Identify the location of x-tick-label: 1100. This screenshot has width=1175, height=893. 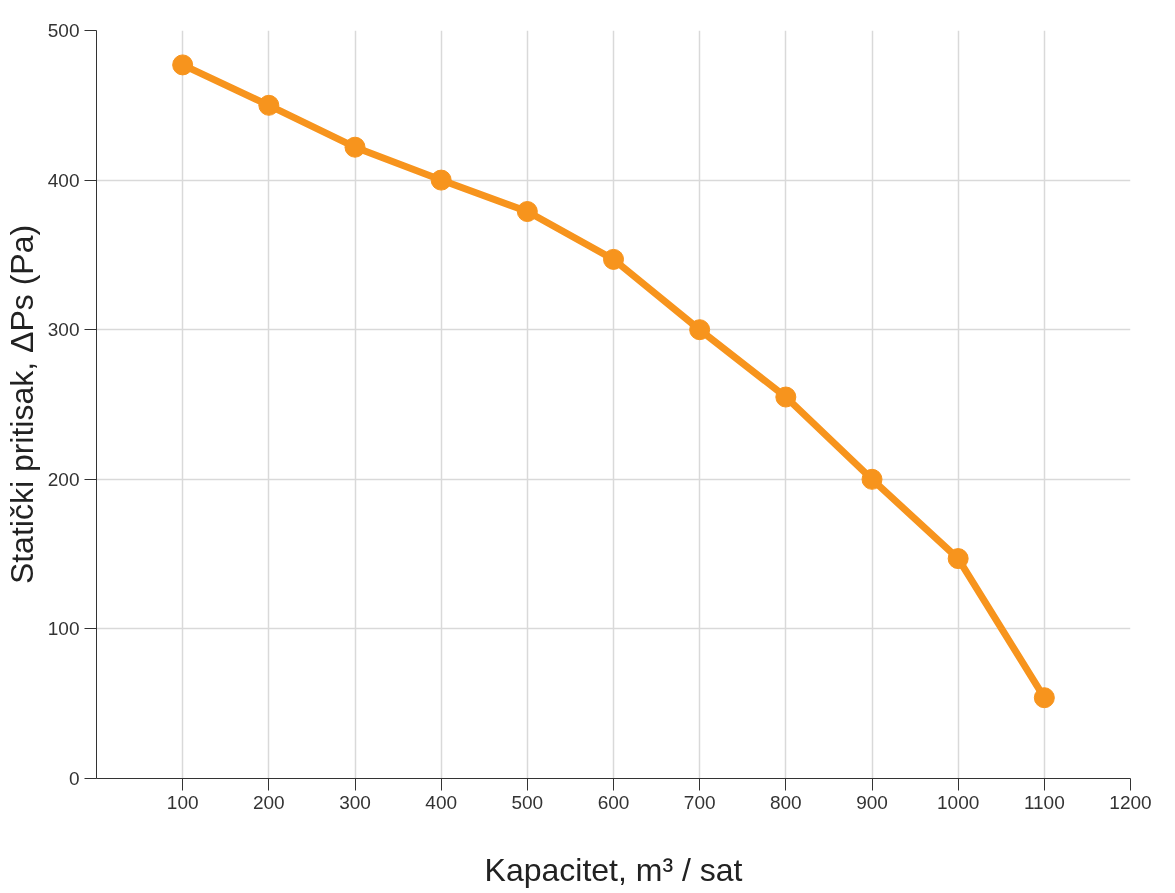
(1044, 802).